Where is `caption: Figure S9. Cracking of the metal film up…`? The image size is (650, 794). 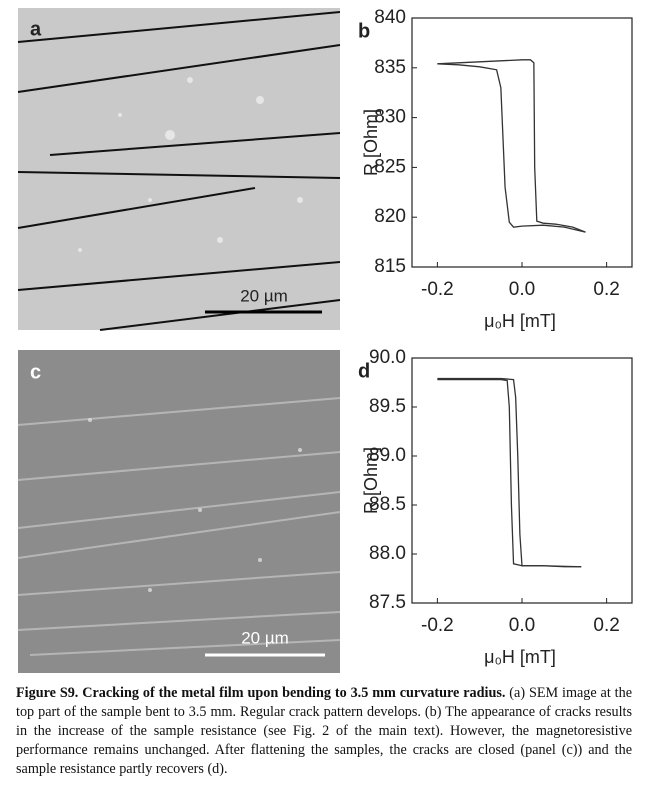 caption: Figure S9. Cracking of the metal film up… is located at coordinates (324, 731).